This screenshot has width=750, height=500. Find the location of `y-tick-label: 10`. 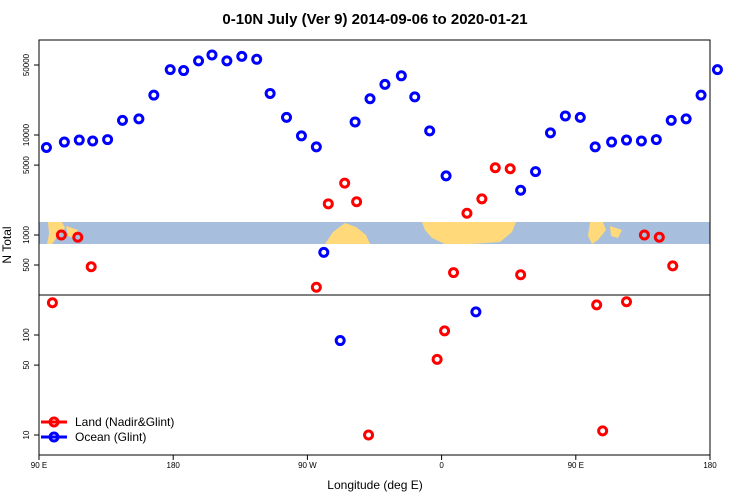

y-tick-label: 10 is located at coordinates (26, 434).